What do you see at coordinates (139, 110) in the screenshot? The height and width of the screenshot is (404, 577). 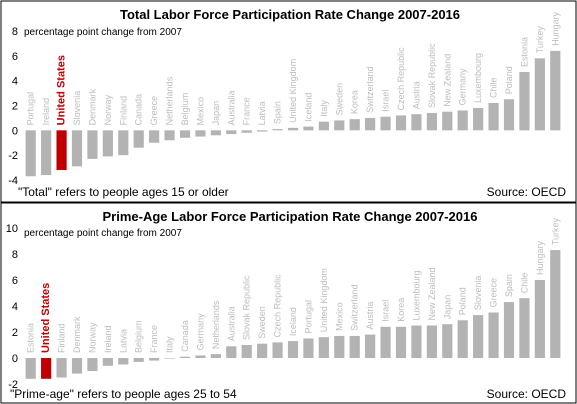 I see `panel-1-category-label: Canada` at bounding box center [139, 110].